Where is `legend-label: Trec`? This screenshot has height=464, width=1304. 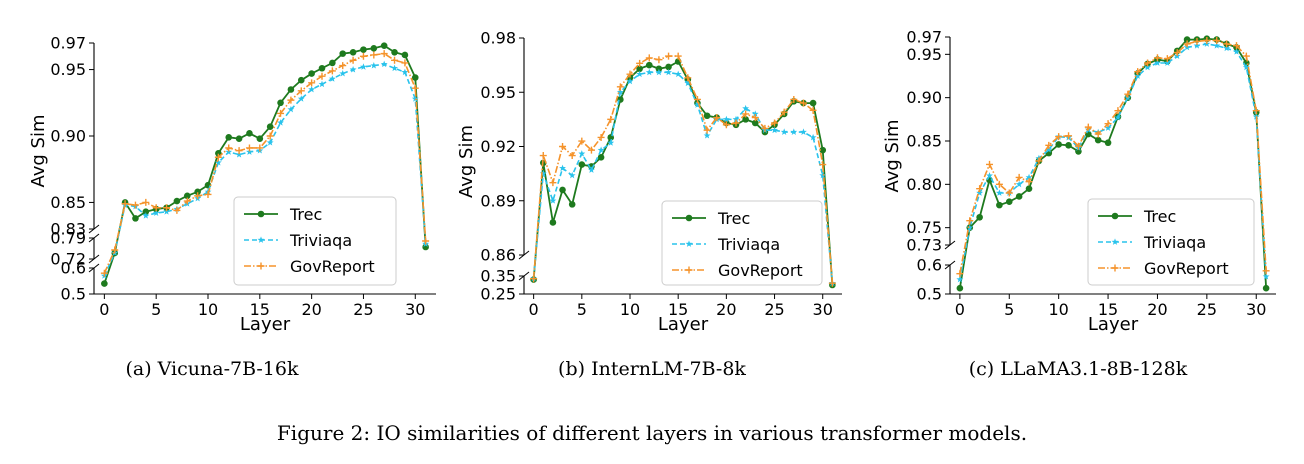 legend-label: Trec is located at coordinates (305, 214).